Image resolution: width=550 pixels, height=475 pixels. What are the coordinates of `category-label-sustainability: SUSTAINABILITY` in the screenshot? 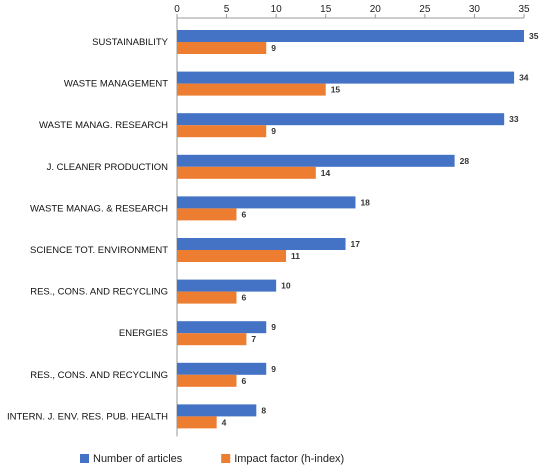 It's located at (130, 42).